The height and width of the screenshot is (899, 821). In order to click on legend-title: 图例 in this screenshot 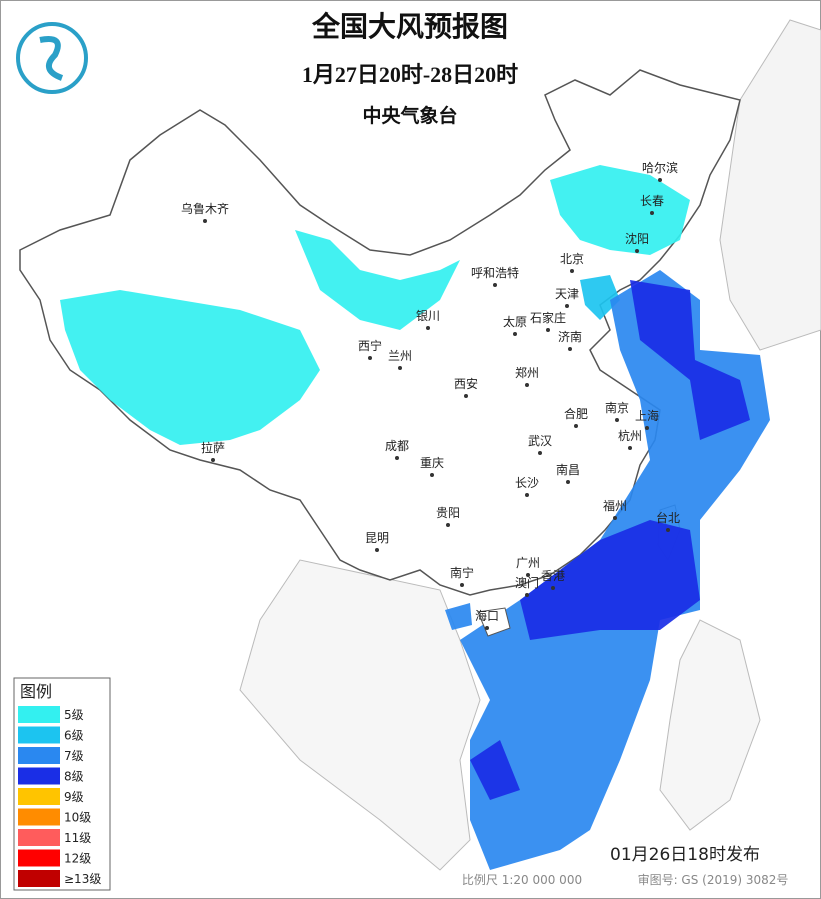, I will do `click(36, 691)`.